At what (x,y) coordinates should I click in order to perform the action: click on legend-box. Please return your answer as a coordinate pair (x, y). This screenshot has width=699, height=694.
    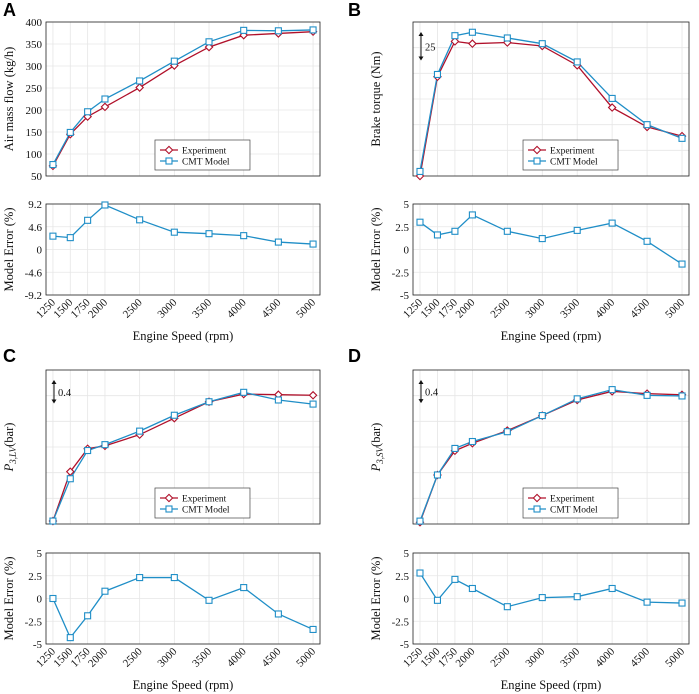
    Looking at the image, I should click on (570, 155).